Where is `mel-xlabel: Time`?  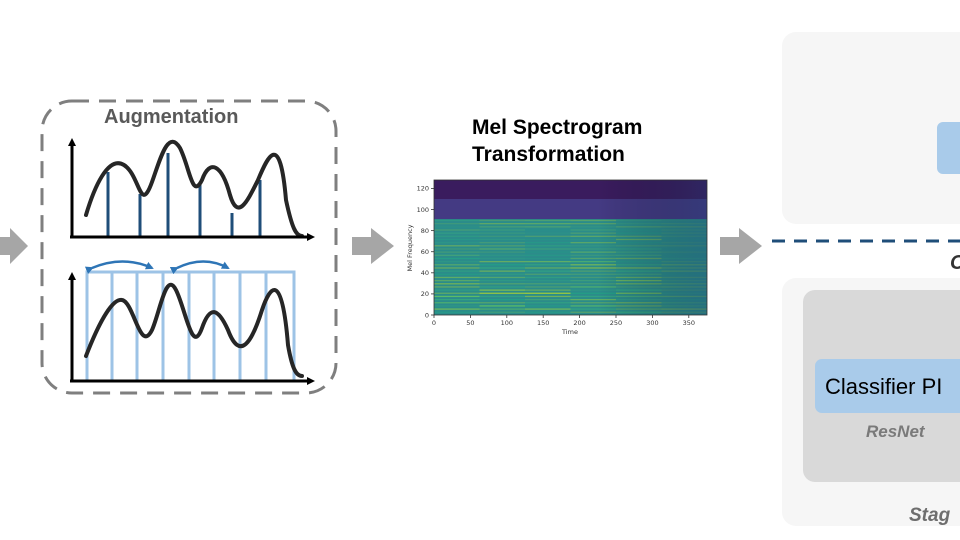
mel-xlabel: Time is located at coordinates (569, 332).